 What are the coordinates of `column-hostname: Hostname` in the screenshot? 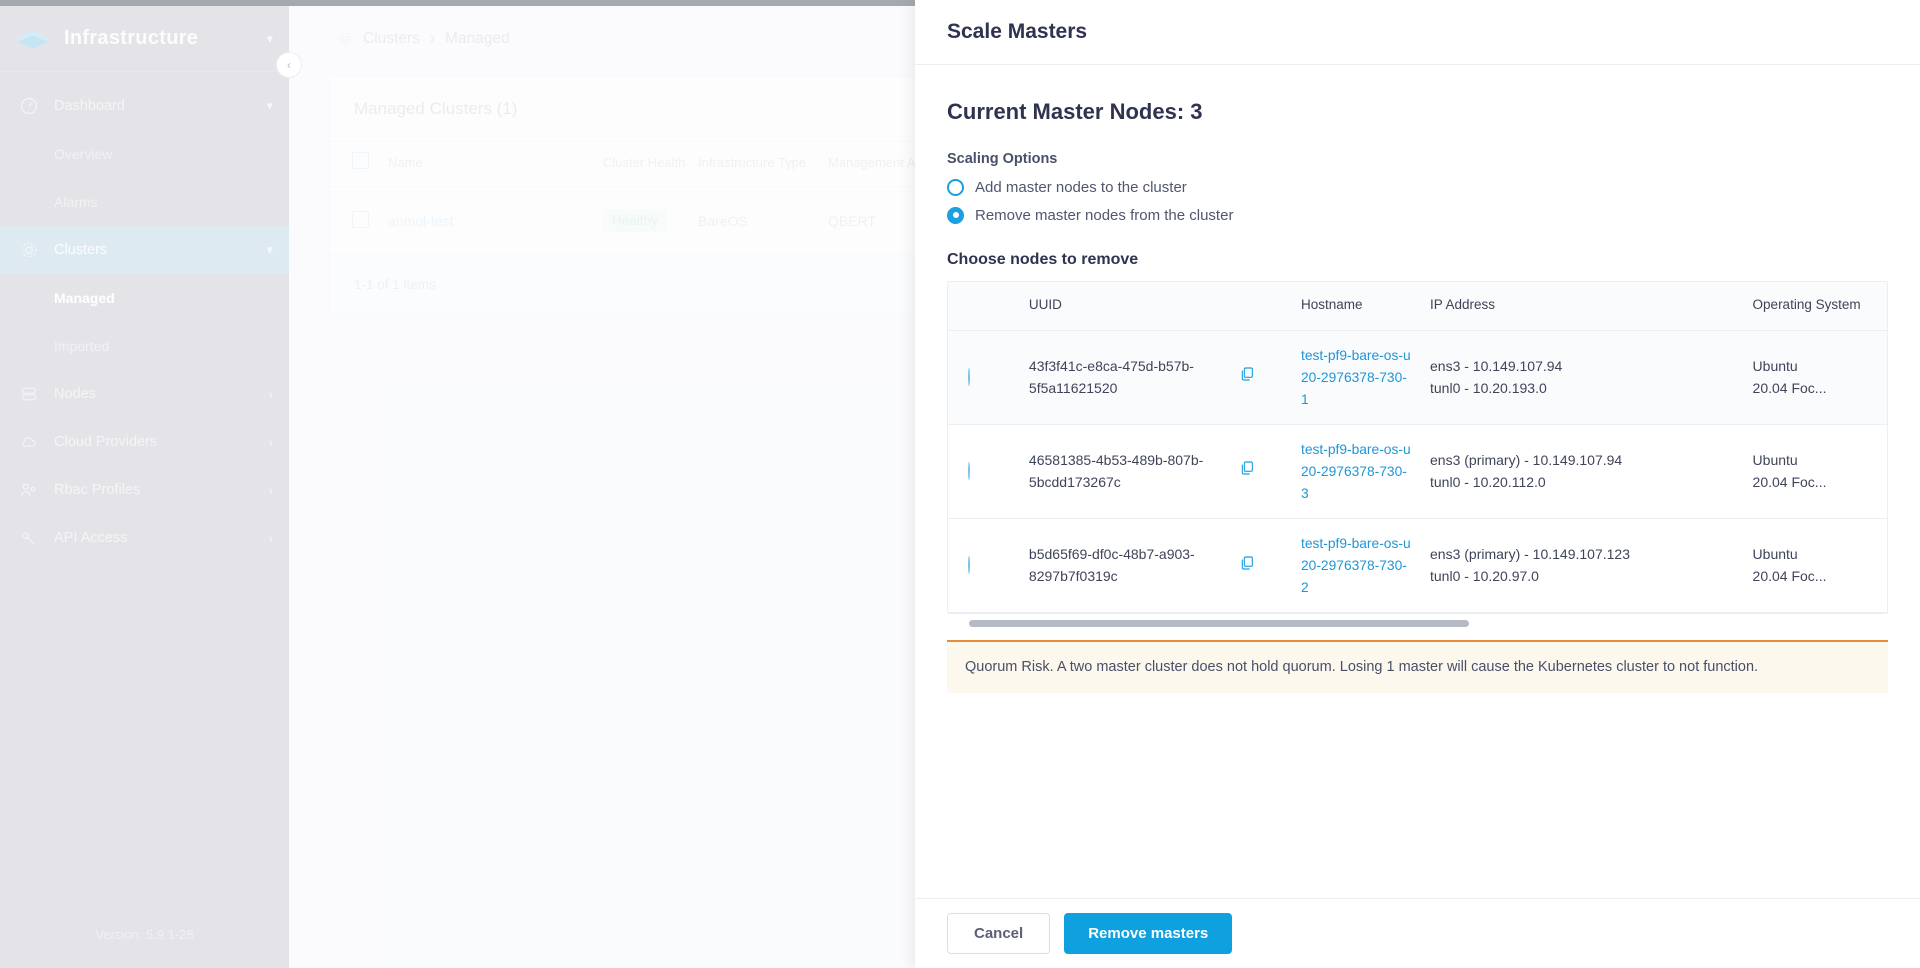 It's located at (1357, 307).